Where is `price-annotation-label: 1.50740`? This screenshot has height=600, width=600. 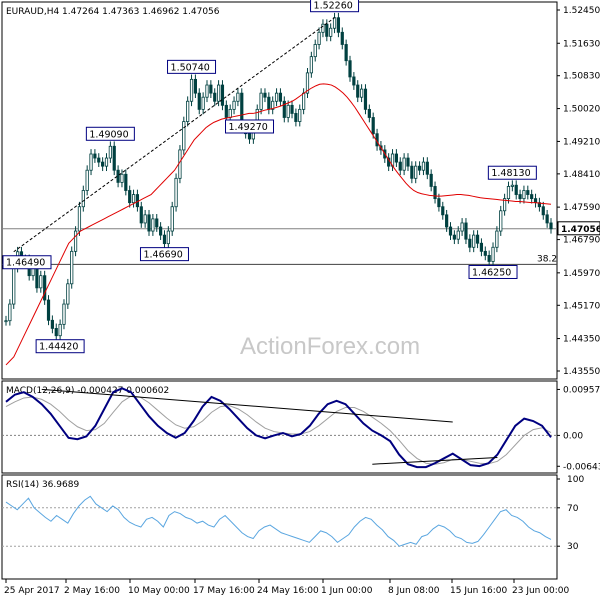
price-annotation-label: 1.50740 is located at coordinates (190, 67).